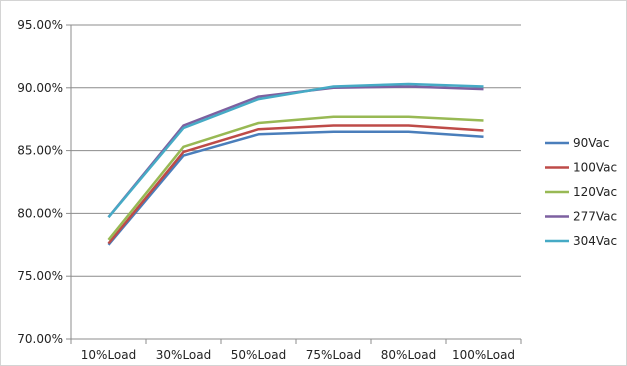  What do you see at coordinates (40, 339) in the screenshot?
I see `y-tick-label: 70.00%` at bounding box center [40, 339].